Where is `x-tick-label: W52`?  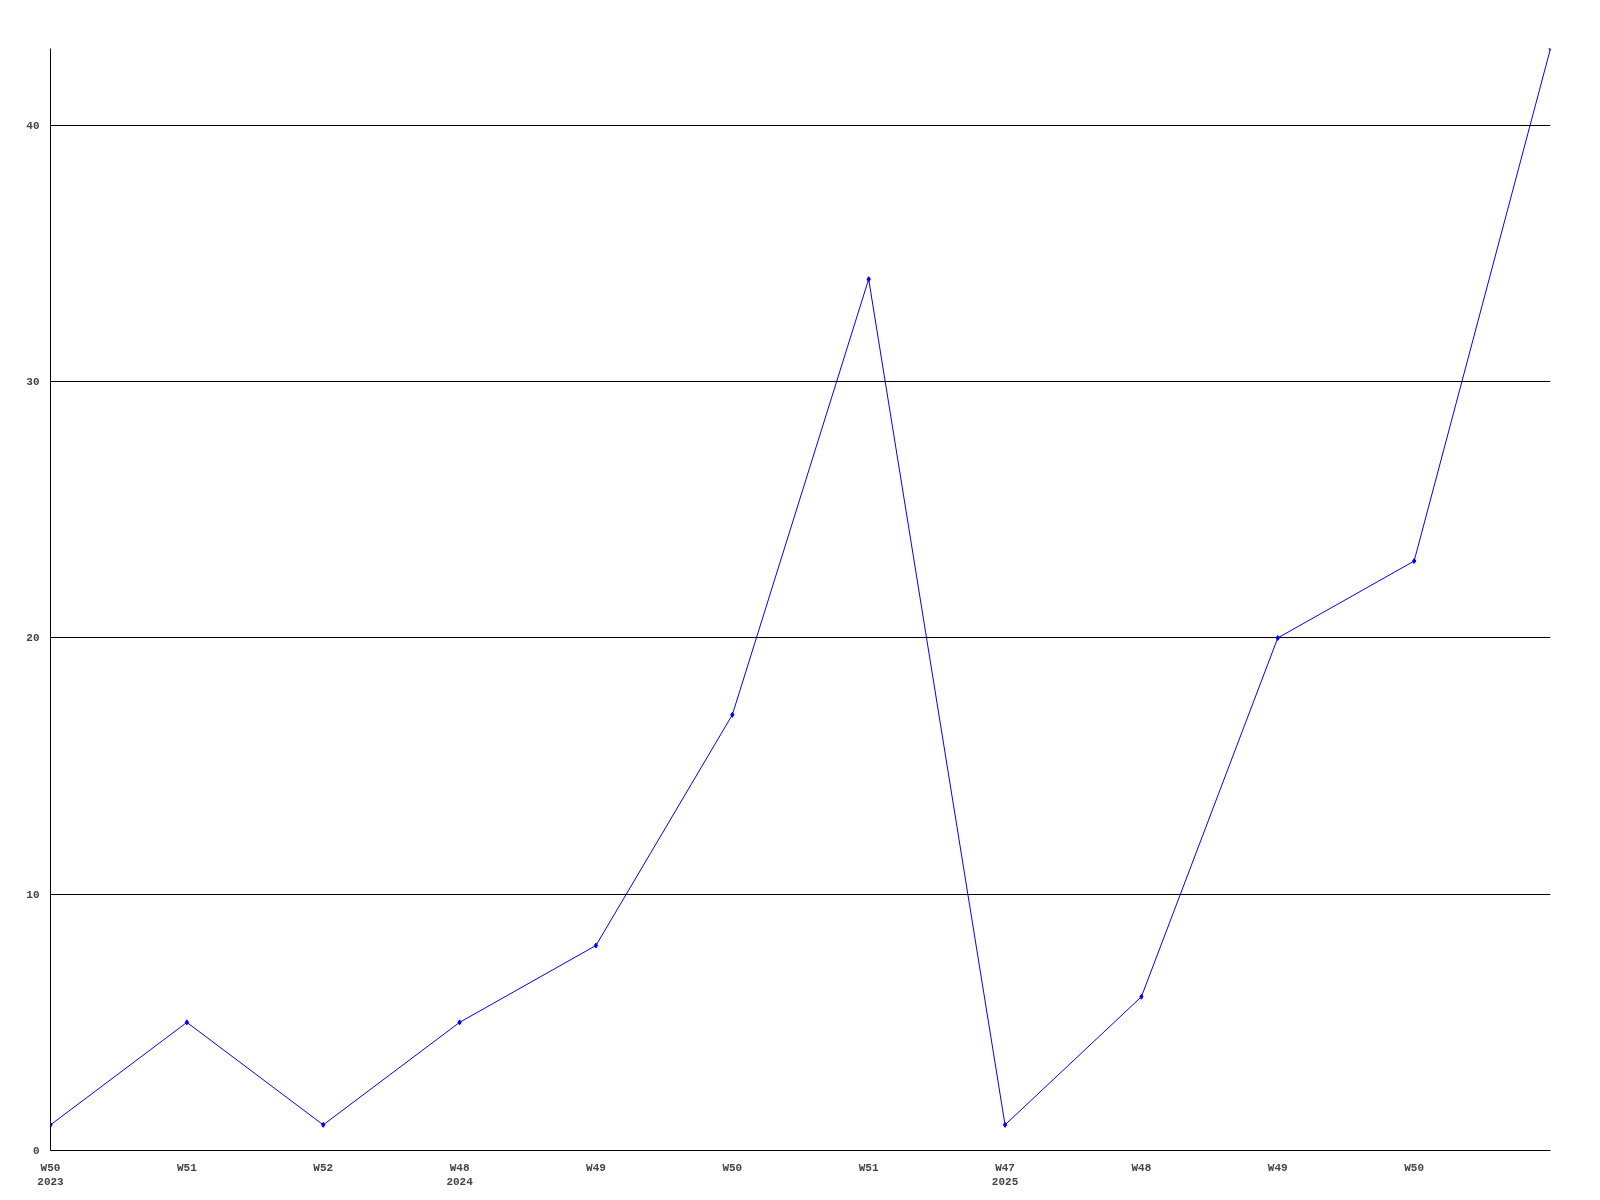 x-tick-label: W52 is located at coordinates (323, 1167).